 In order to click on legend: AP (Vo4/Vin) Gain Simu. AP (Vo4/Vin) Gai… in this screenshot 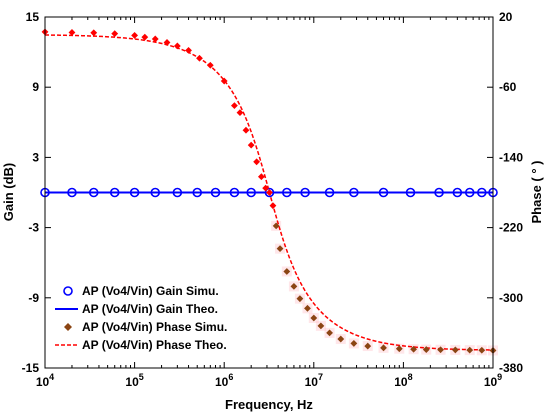, I will do `click(141, 318)`.